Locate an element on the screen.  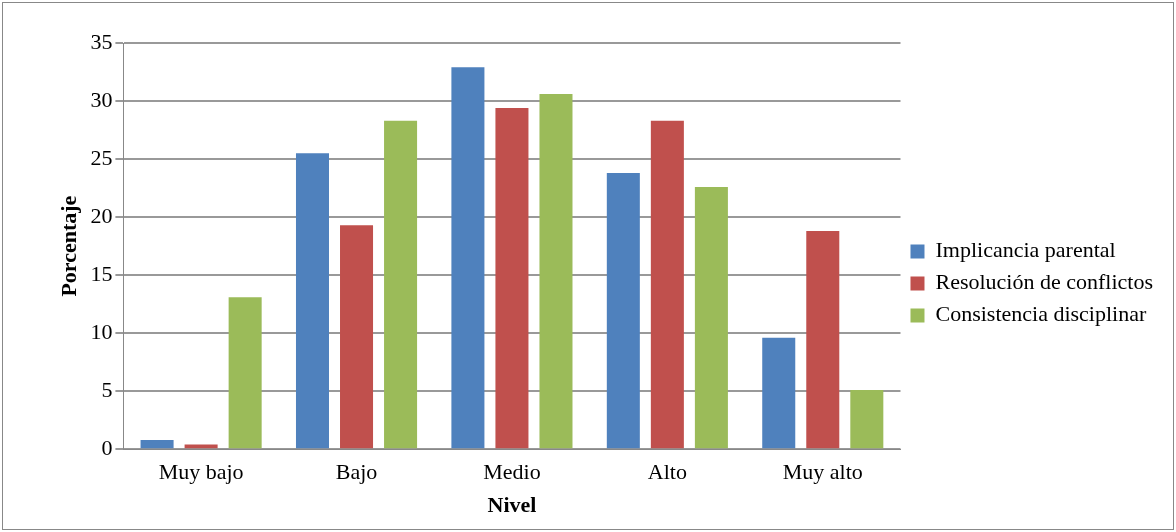
y-axis-title: Porcentaje is located at coordinates (68, 246).